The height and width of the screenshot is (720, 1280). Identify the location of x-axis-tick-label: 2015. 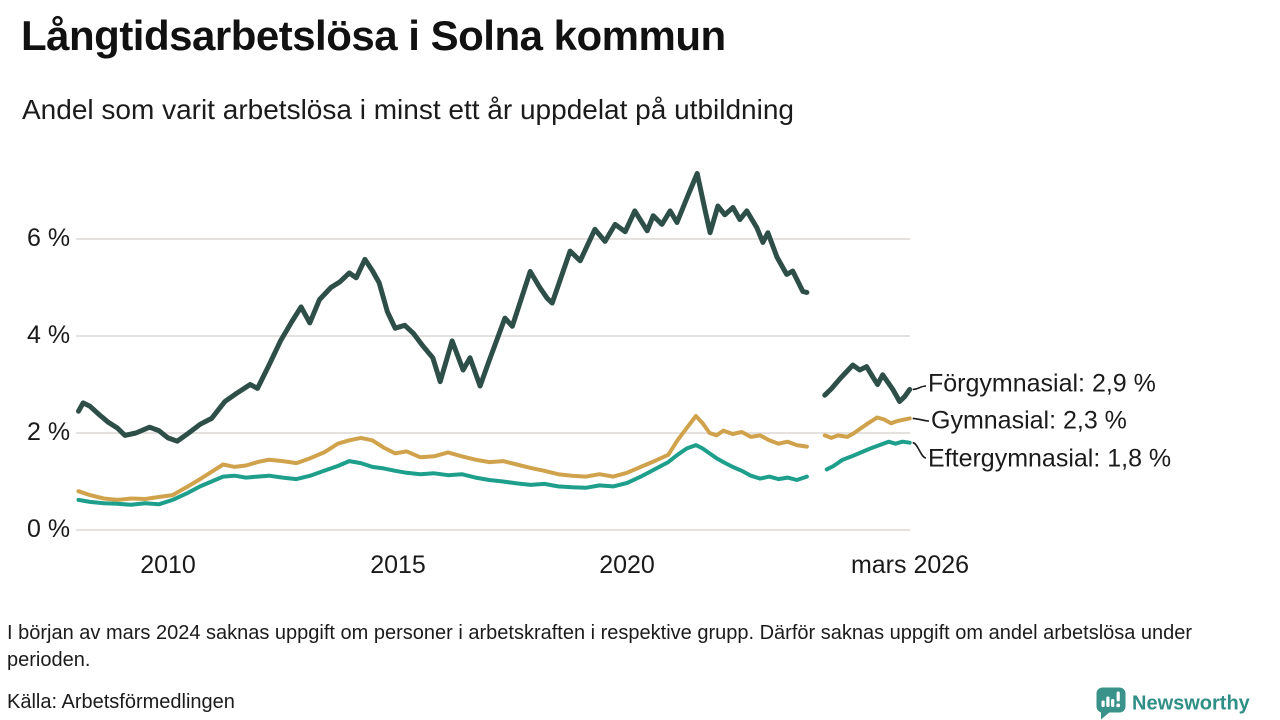
(398, 565).